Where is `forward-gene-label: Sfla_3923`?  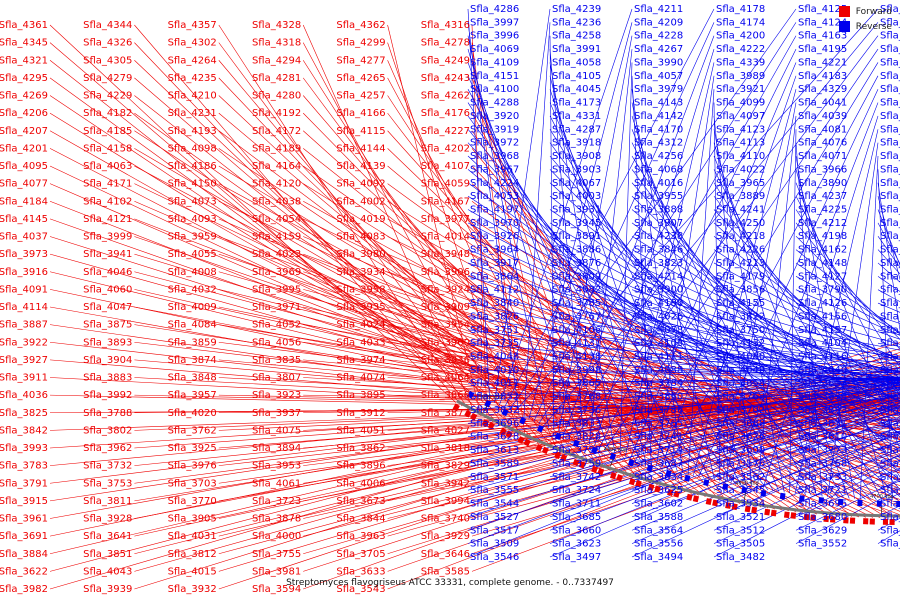
forward-gene-label: Sfla_3923 is located at coordinates (276, 395).